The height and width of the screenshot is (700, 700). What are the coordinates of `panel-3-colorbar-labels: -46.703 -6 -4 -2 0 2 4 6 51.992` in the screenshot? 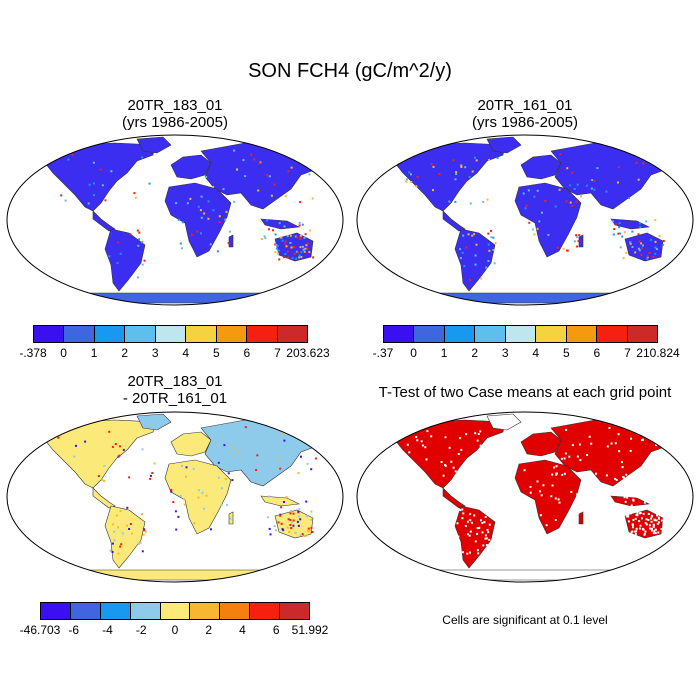 It's located at (174, 631).